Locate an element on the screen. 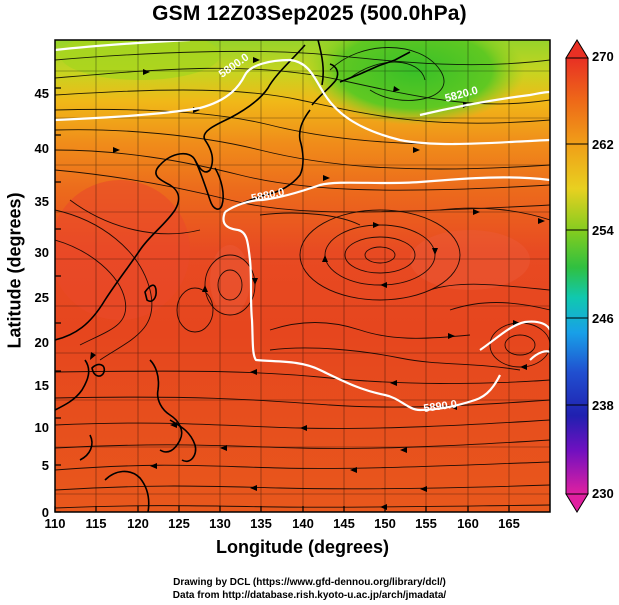 Image resolution: width=619 pixels, height=605 pixels. y-tick-label: 35 is located at coordinates (42, 201).